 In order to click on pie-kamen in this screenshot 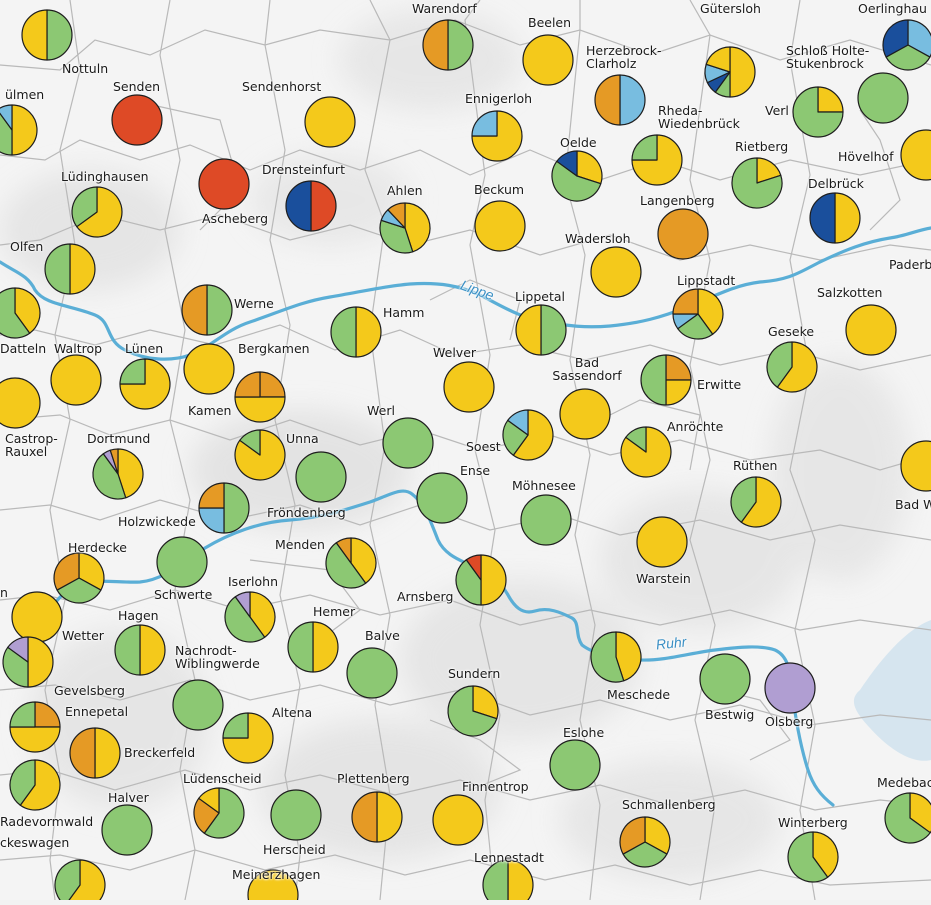, I will do `click(260, 397)`.